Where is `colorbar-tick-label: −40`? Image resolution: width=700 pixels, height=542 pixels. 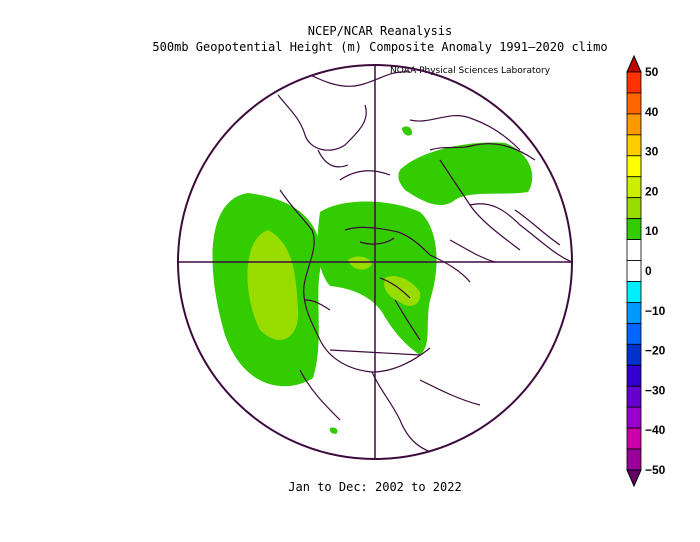 colorbar-tick-label: −40 is located at coordinates (655, 430).